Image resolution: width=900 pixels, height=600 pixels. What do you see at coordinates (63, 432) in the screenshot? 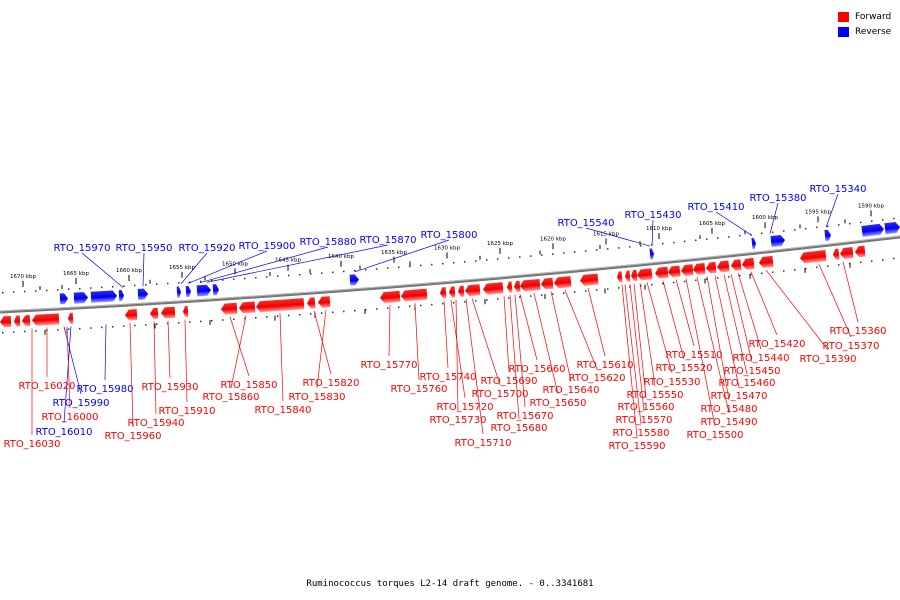
I see `gene-label: RTO_16010` at bounding box center [63, 432].